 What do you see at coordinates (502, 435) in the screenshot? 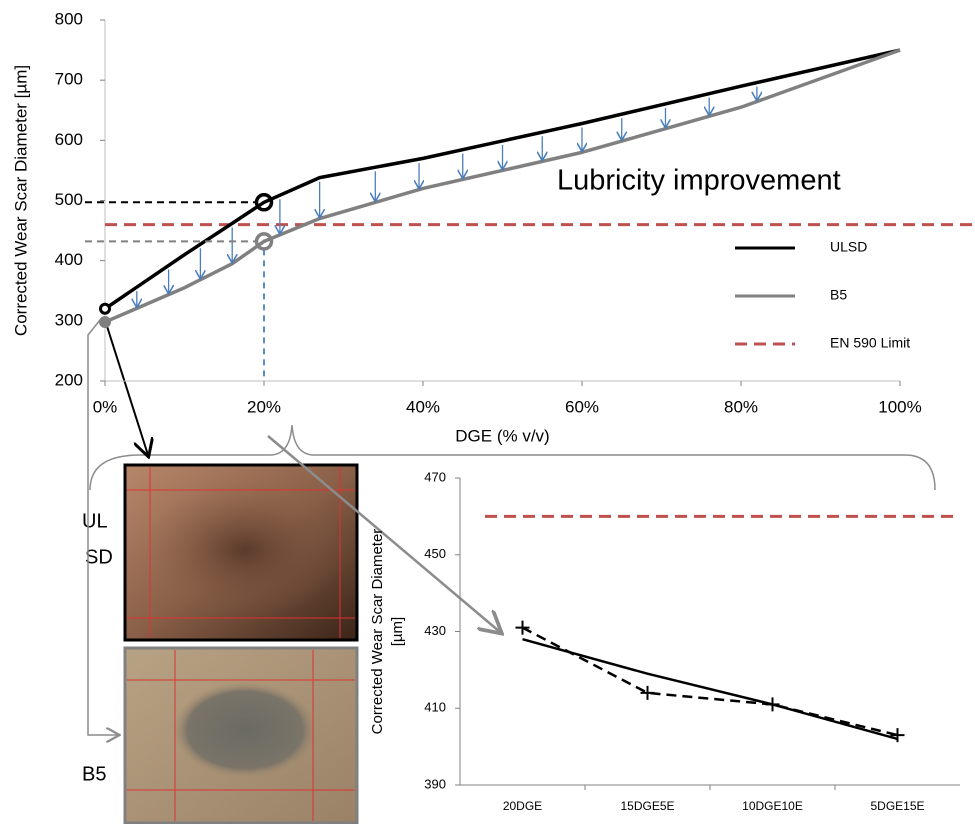
I see `x-axis-label: DGE (% v/v)` at bounding box center [502, 435].